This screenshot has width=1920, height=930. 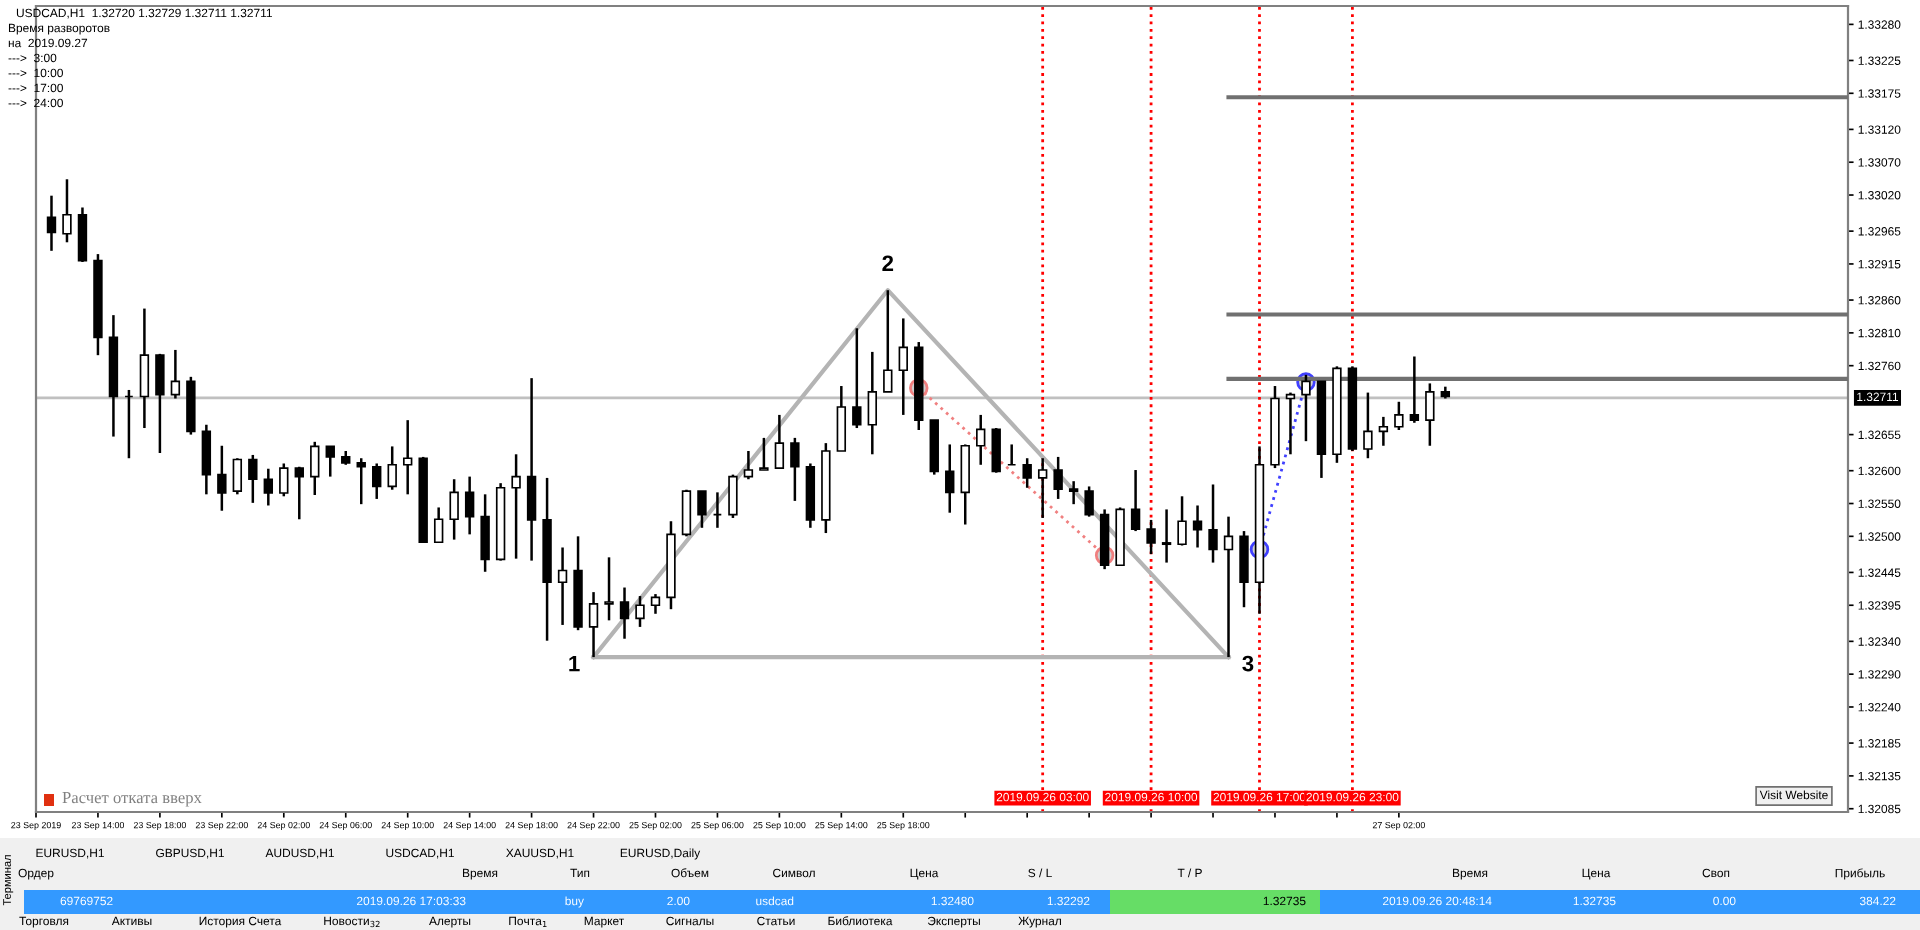 I want to click on annotation: Расчет отката вверх, so click(x=132, y=799).